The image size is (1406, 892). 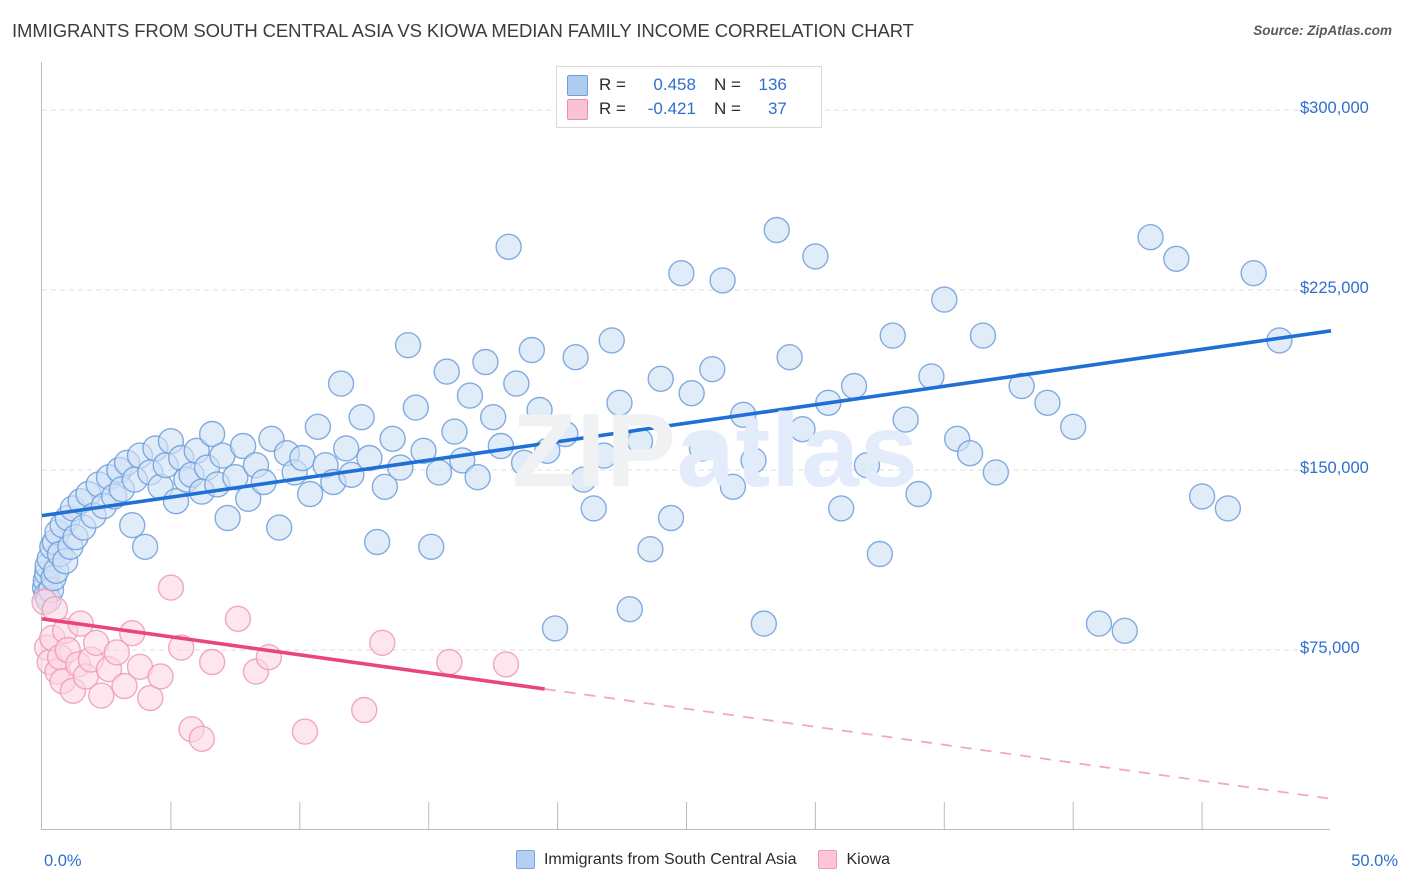 I want to click on series-swatch-kiowa-icon, so click(x=828, y=859).